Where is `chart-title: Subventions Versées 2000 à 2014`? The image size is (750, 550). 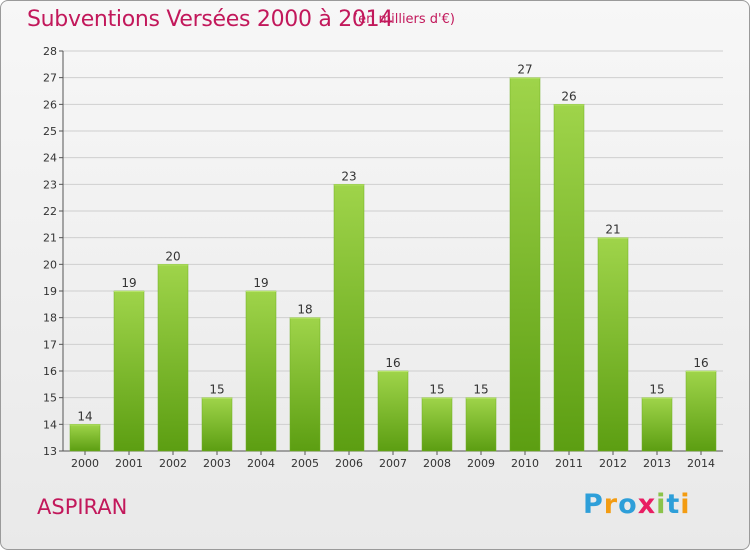
chart-title: Subventions Versées 2000 à 2014 is located at coordinates (210, 19).